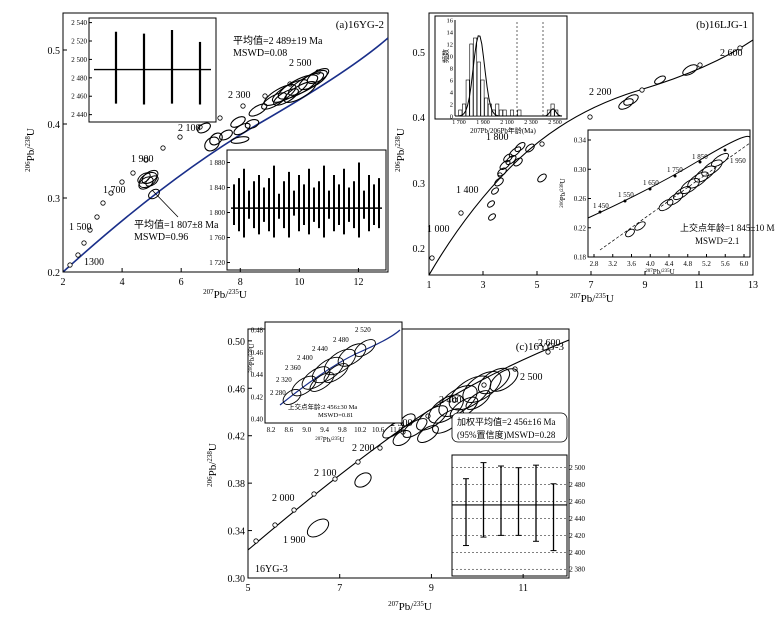  What do you see at coordinates (161, 237) in the screenshot?
I see `panel-a-mswd-lower: MSWD=0.96` at bounding box center [161, 237].